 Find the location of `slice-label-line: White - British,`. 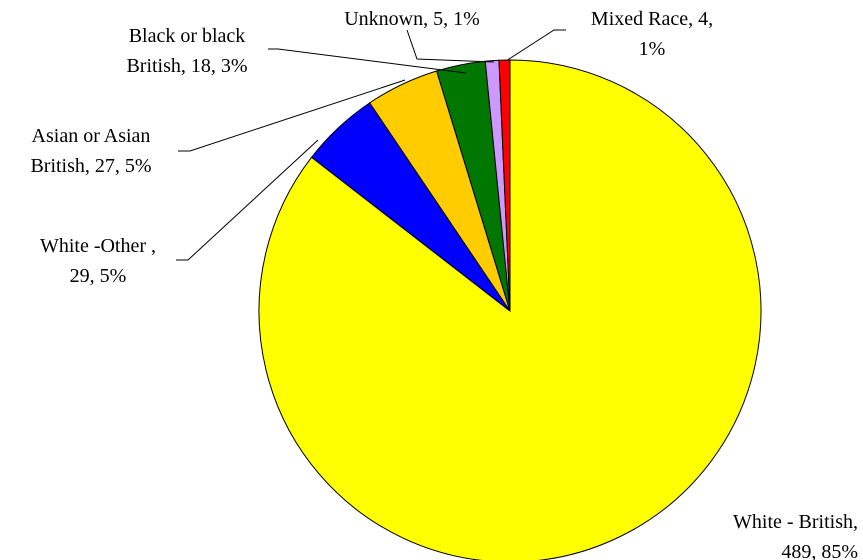

slice-label-line: White - British, is located at coordinates (795, 522).